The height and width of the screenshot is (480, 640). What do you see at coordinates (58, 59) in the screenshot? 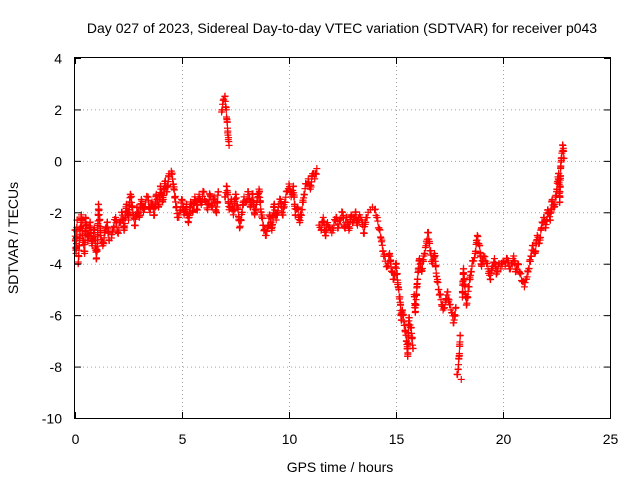
I see `y-tick-label: 4` at bounding box center [58, 59].